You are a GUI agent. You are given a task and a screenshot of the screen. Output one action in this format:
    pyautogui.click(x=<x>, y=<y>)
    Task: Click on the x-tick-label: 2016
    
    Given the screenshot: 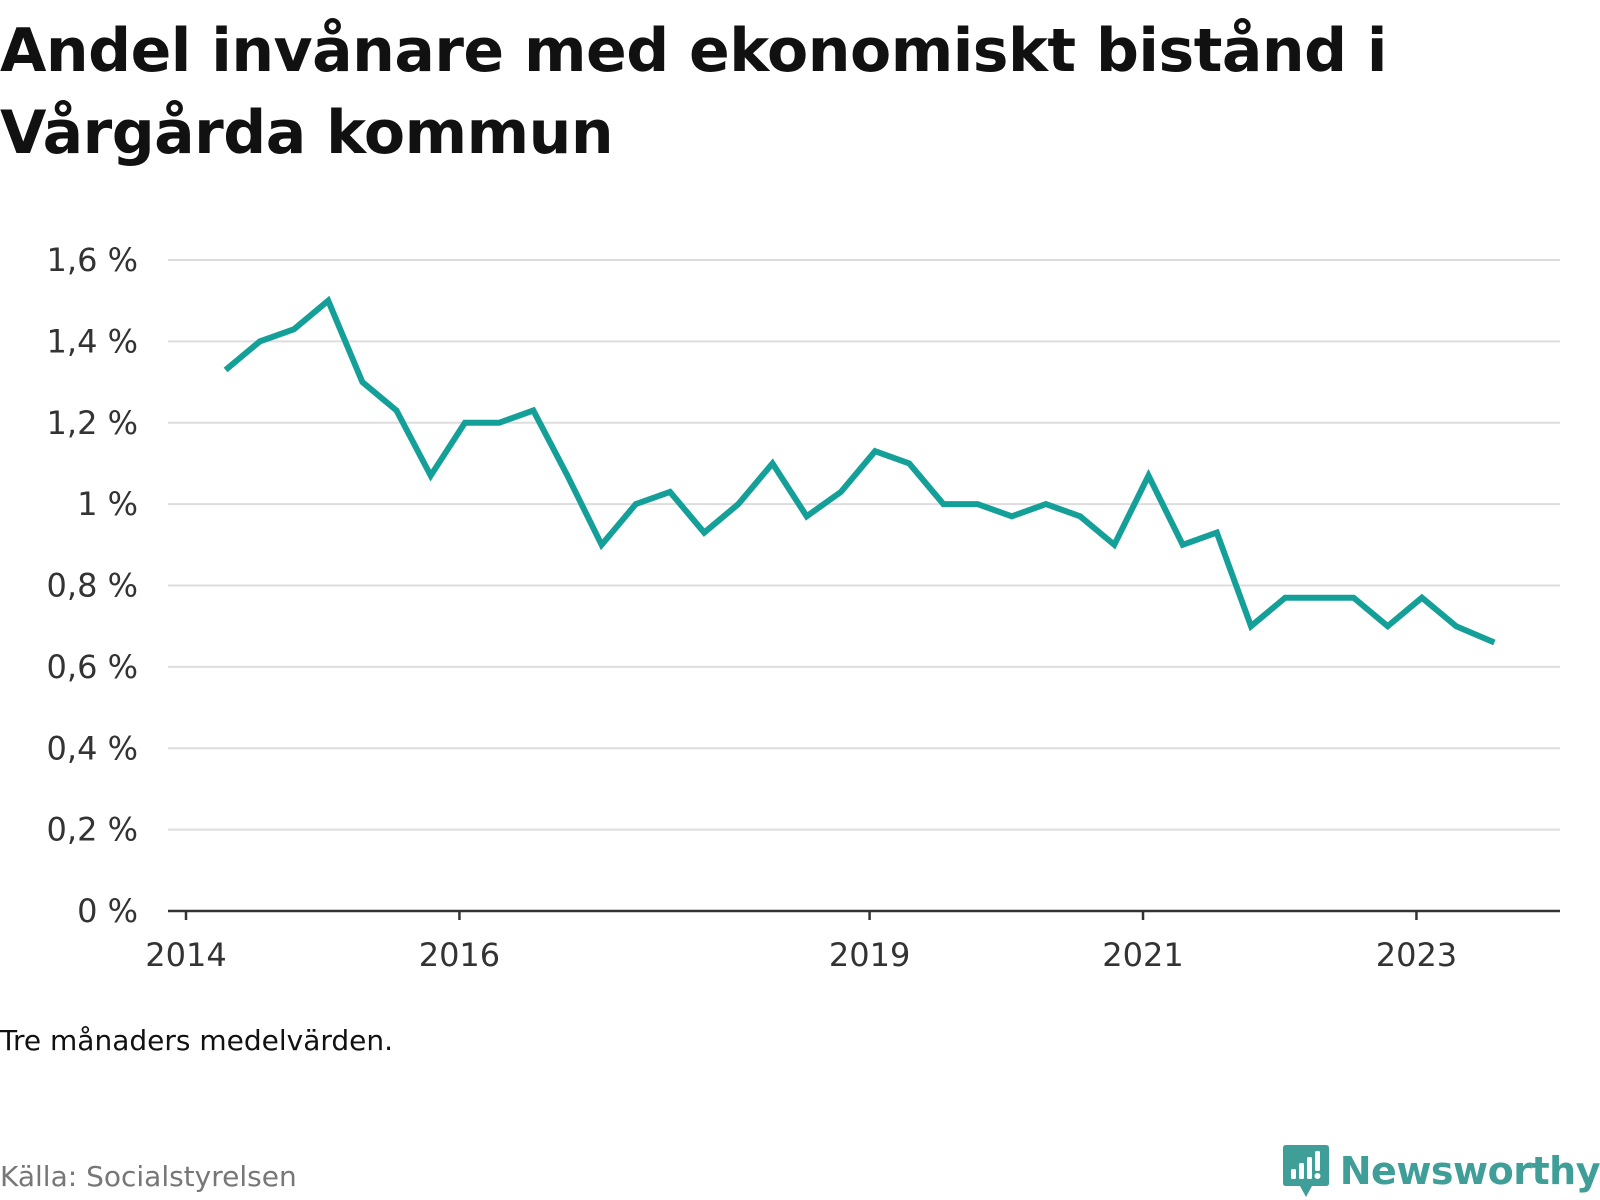 What is the action you would take?
    pyautogui.click(x=459, y=955)
    